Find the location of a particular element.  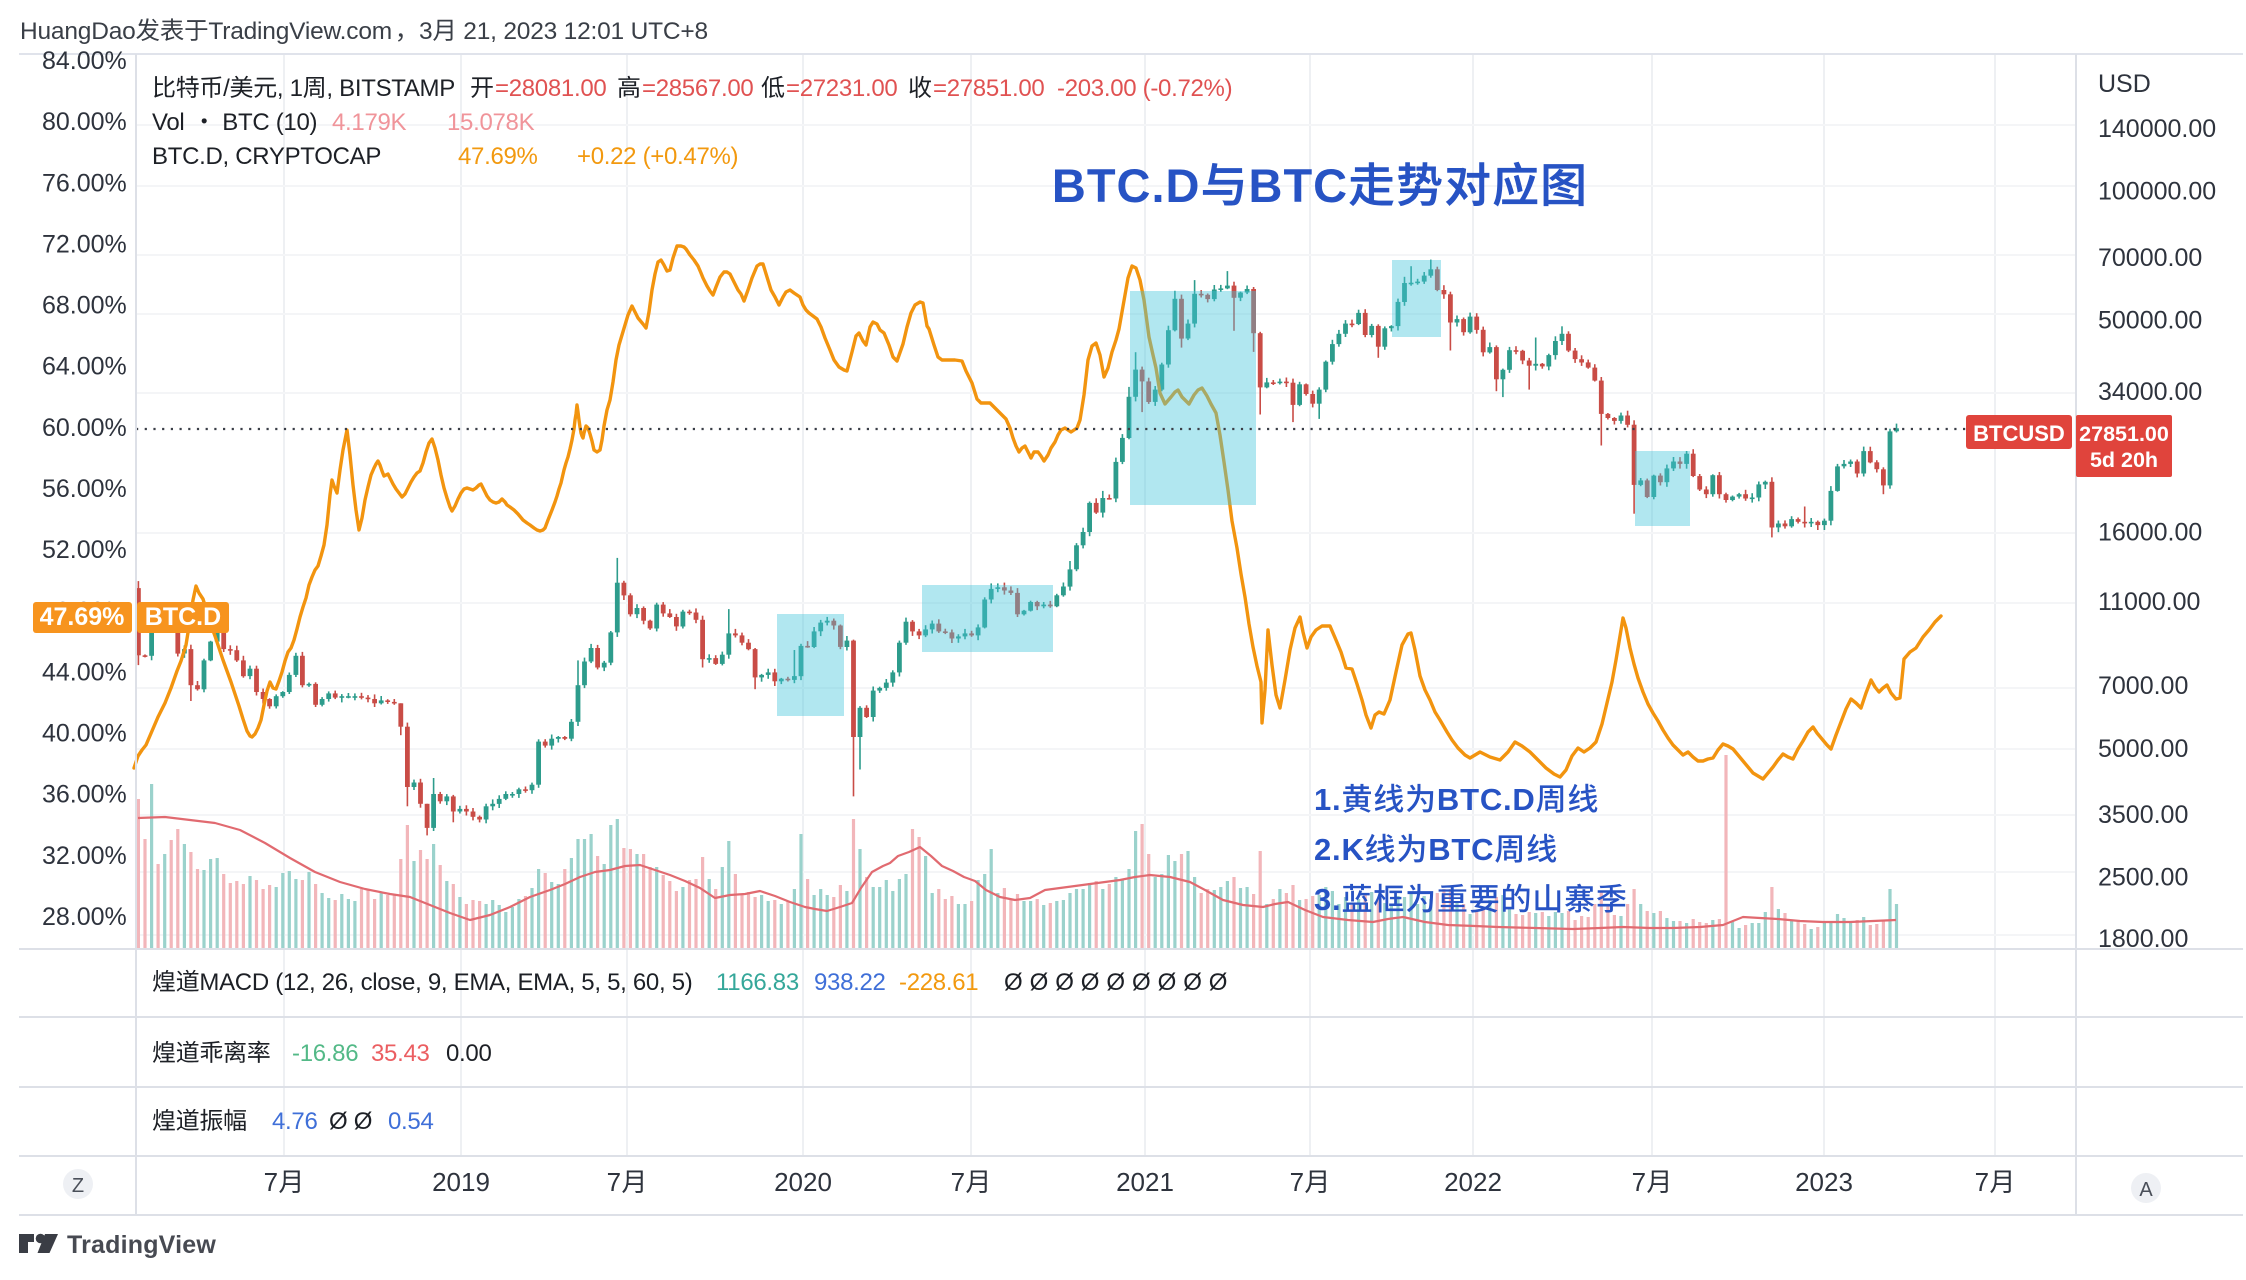

svg-text: =27851.00 is located at coordinates (988, 88).